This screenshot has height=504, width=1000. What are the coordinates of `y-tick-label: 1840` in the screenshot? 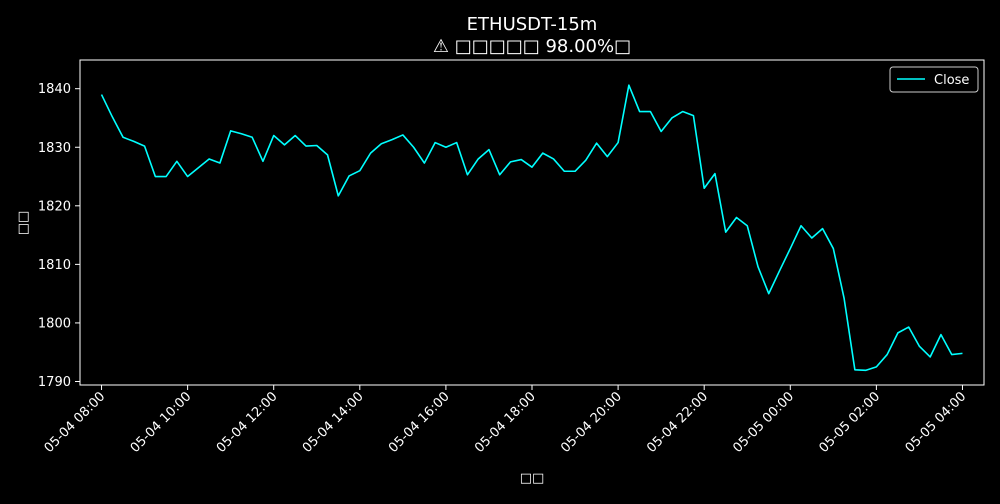 It's located at (54, 89).